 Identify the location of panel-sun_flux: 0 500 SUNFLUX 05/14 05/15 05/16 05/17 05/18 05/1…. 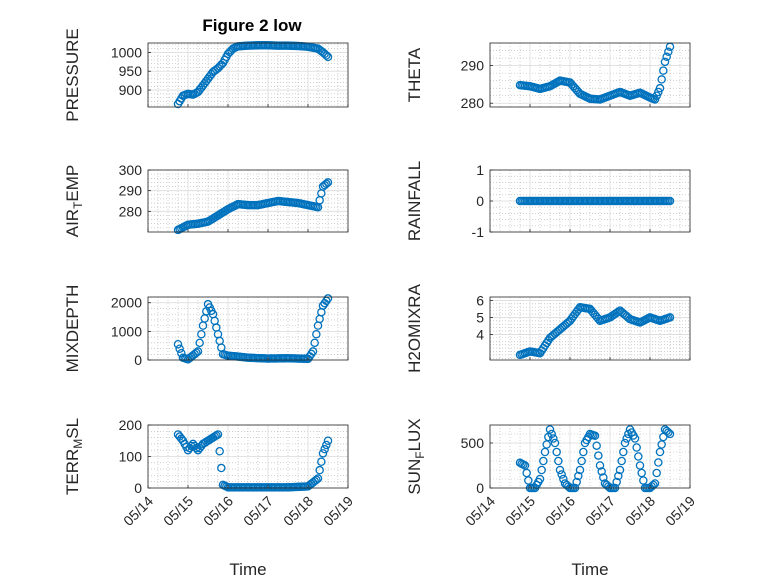
(551, 498).